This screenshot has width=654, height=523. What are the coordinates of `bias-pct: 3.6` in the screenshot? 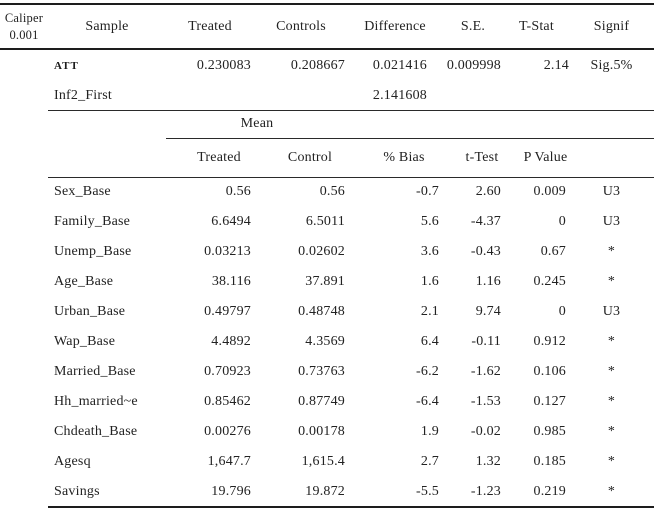 It's located at (429, 251).